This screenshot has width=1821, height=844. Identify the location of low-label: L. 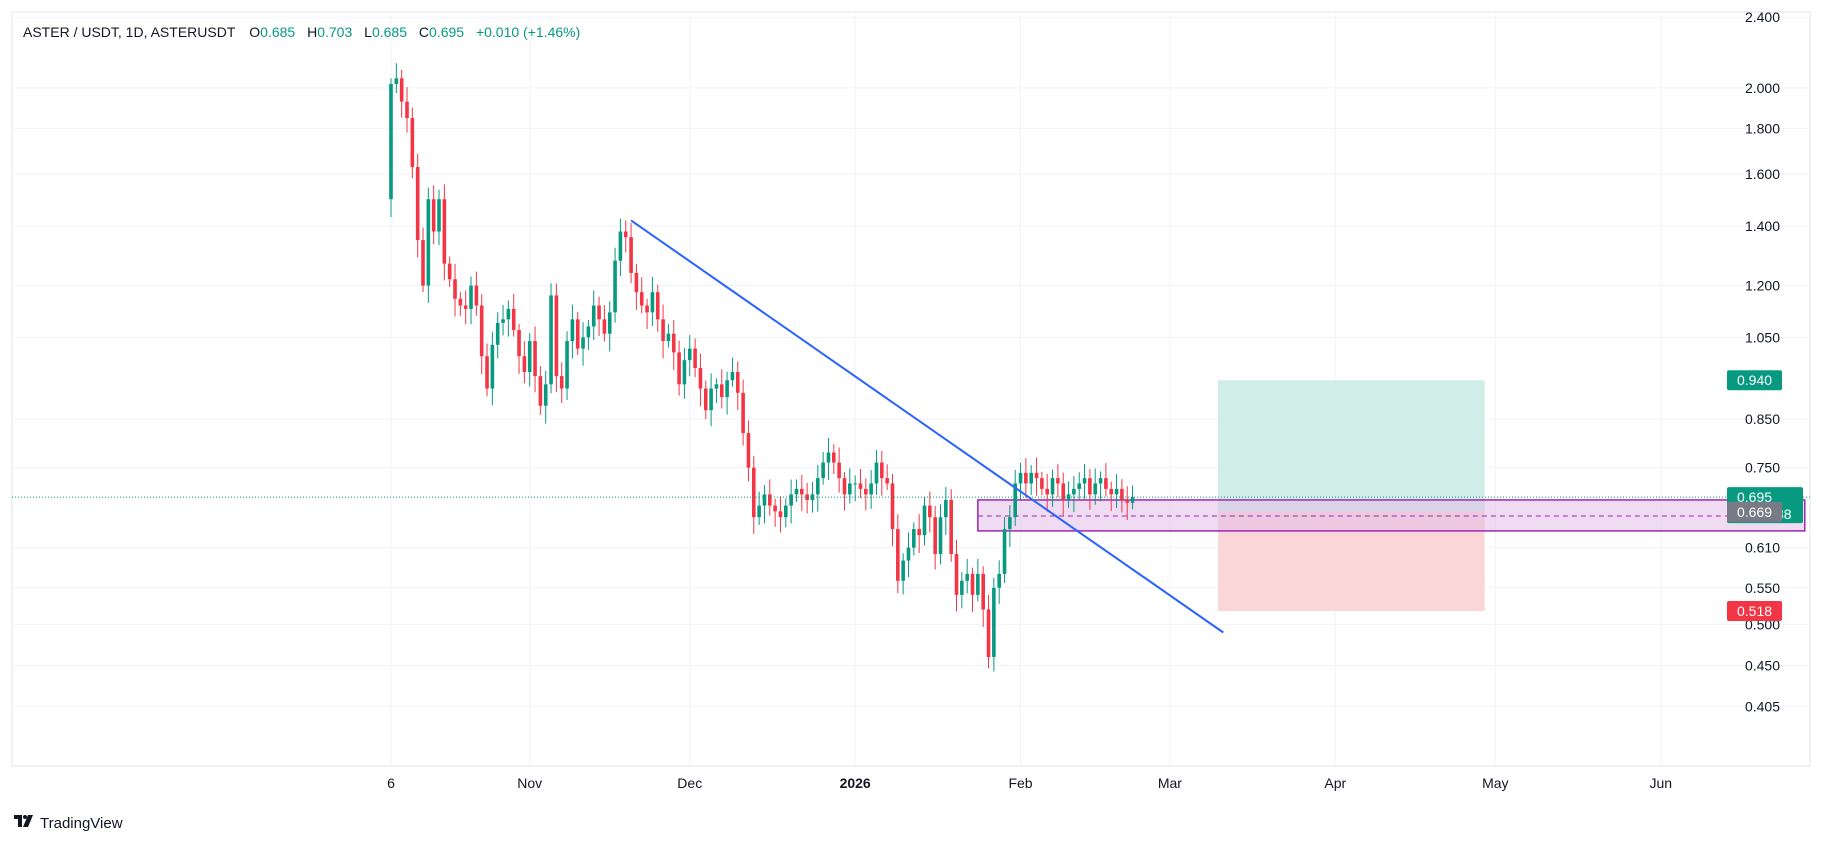
(368, 32).